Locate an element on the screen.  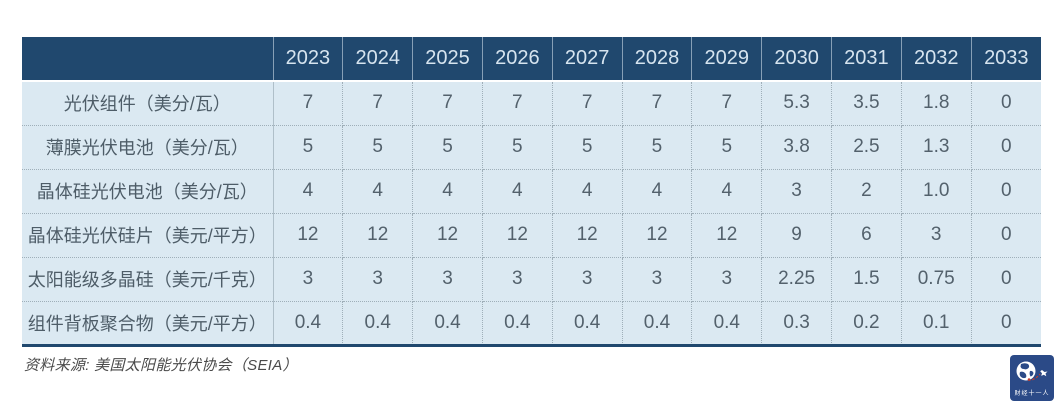
year-header: 2033 is located at coordinates (1006, 59).